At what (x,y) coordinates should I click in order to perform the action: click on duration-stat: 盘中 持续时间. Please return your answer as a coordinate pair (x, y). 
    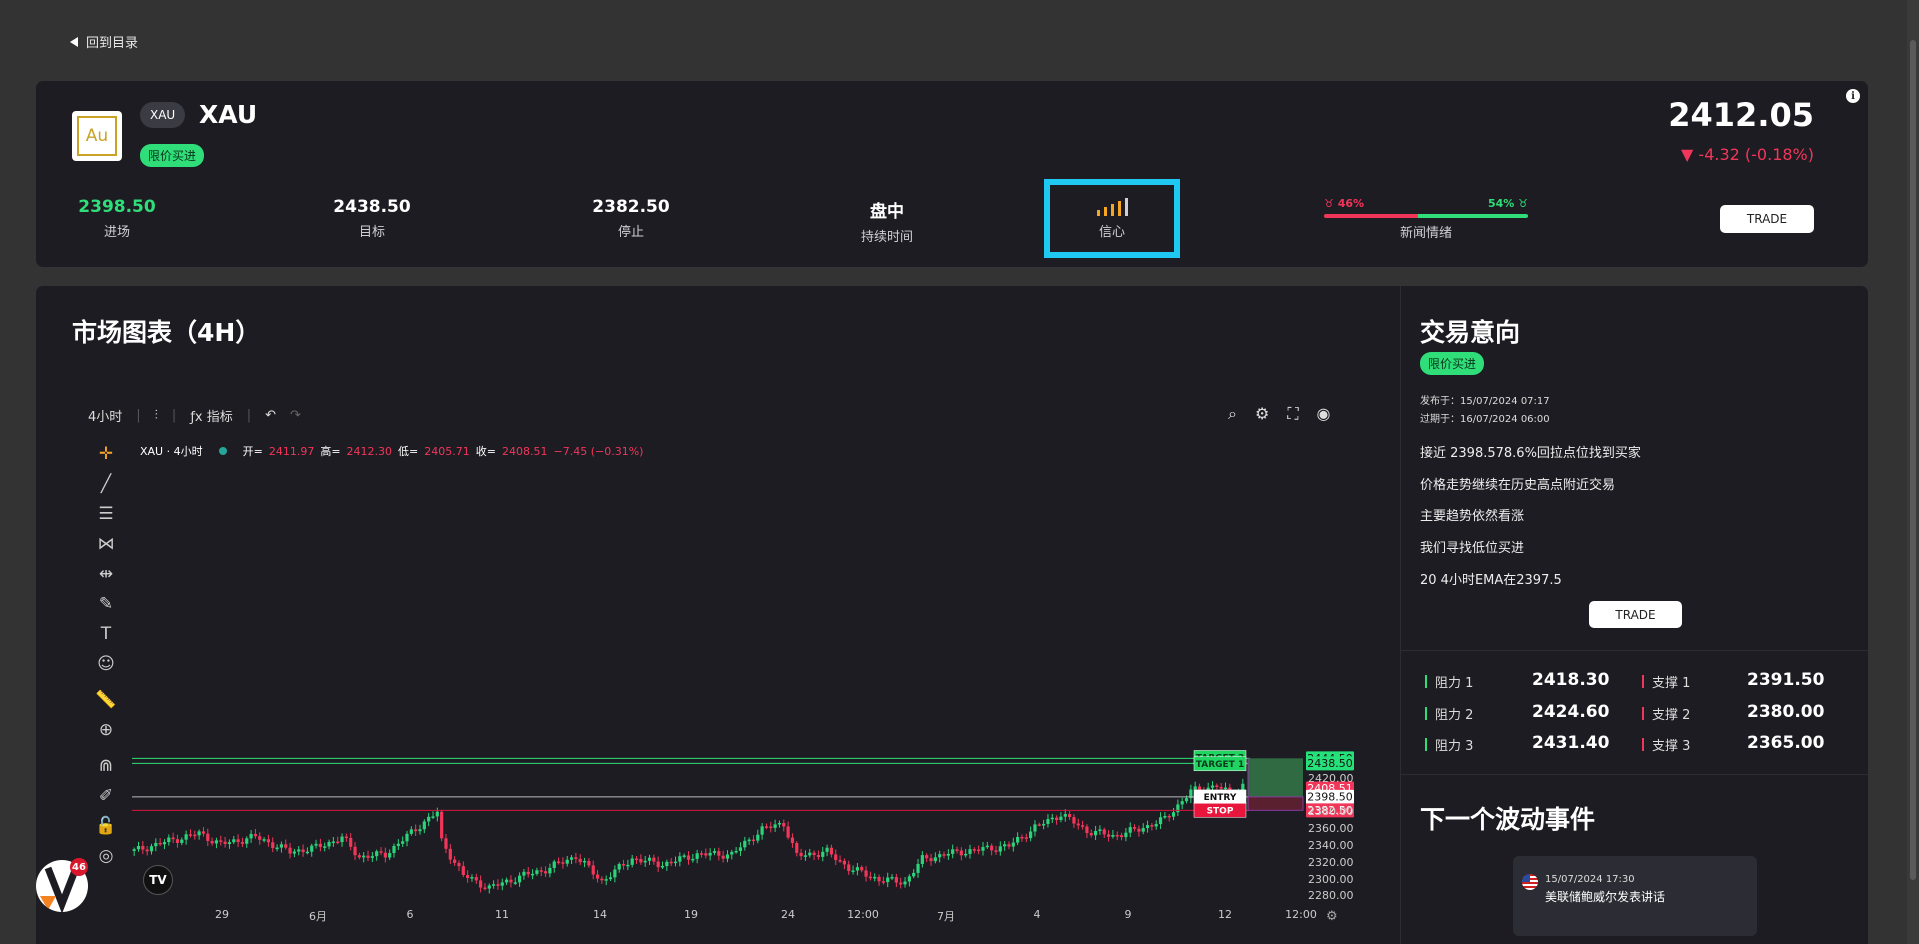
    Looking at the image, I should click on (887, 221).